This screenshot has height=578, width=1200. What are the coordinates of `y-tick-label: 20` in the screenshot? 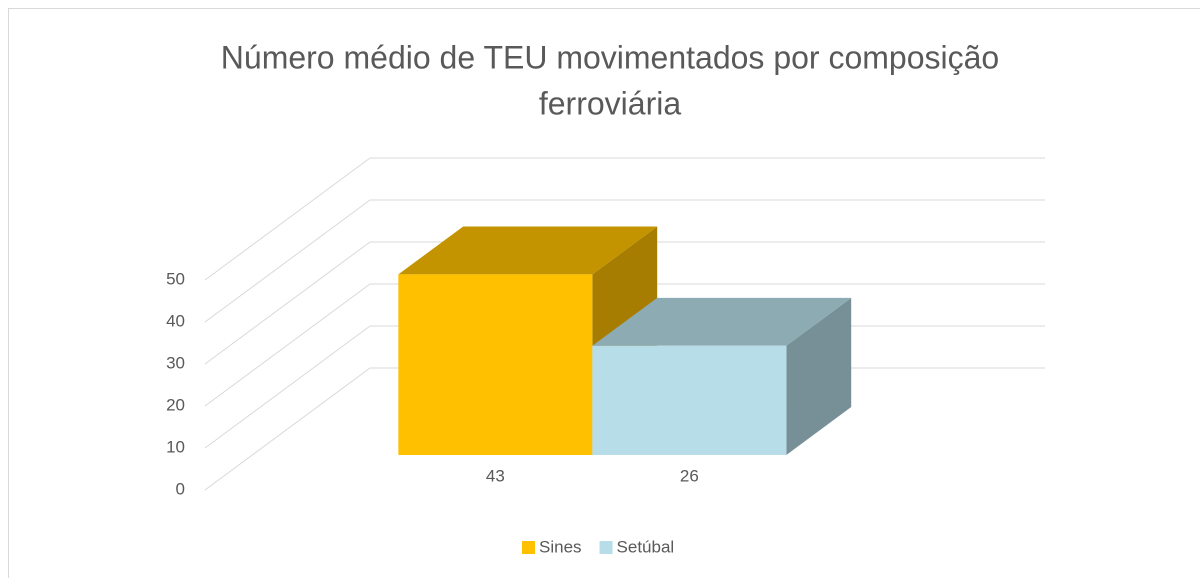 It's located at (175, 404).